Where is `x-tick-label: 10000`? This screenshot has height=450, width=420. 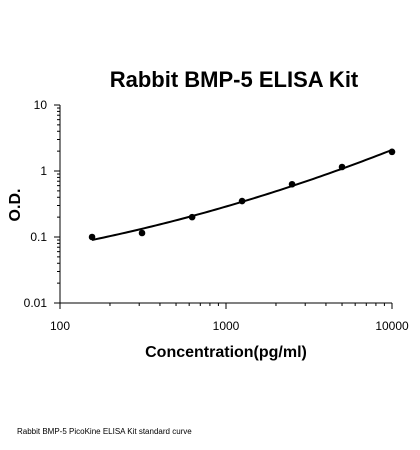 x-tick-label: 10000 is located at coordinates (392, 326).